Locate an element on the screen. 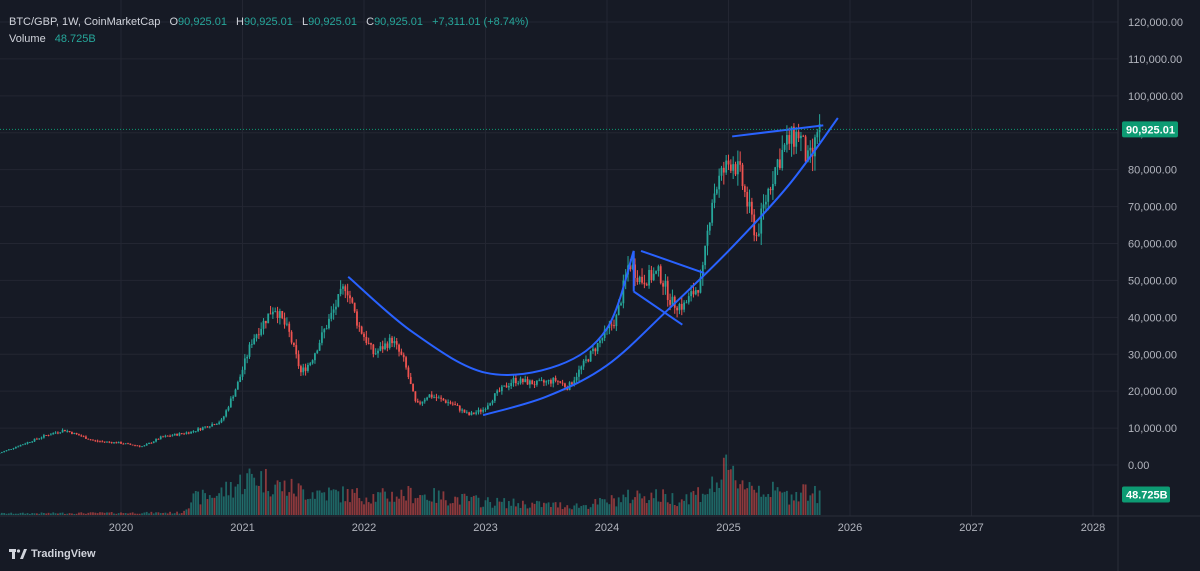  volume-tag-text: 48.725B is located at coordinates (1147, 496).